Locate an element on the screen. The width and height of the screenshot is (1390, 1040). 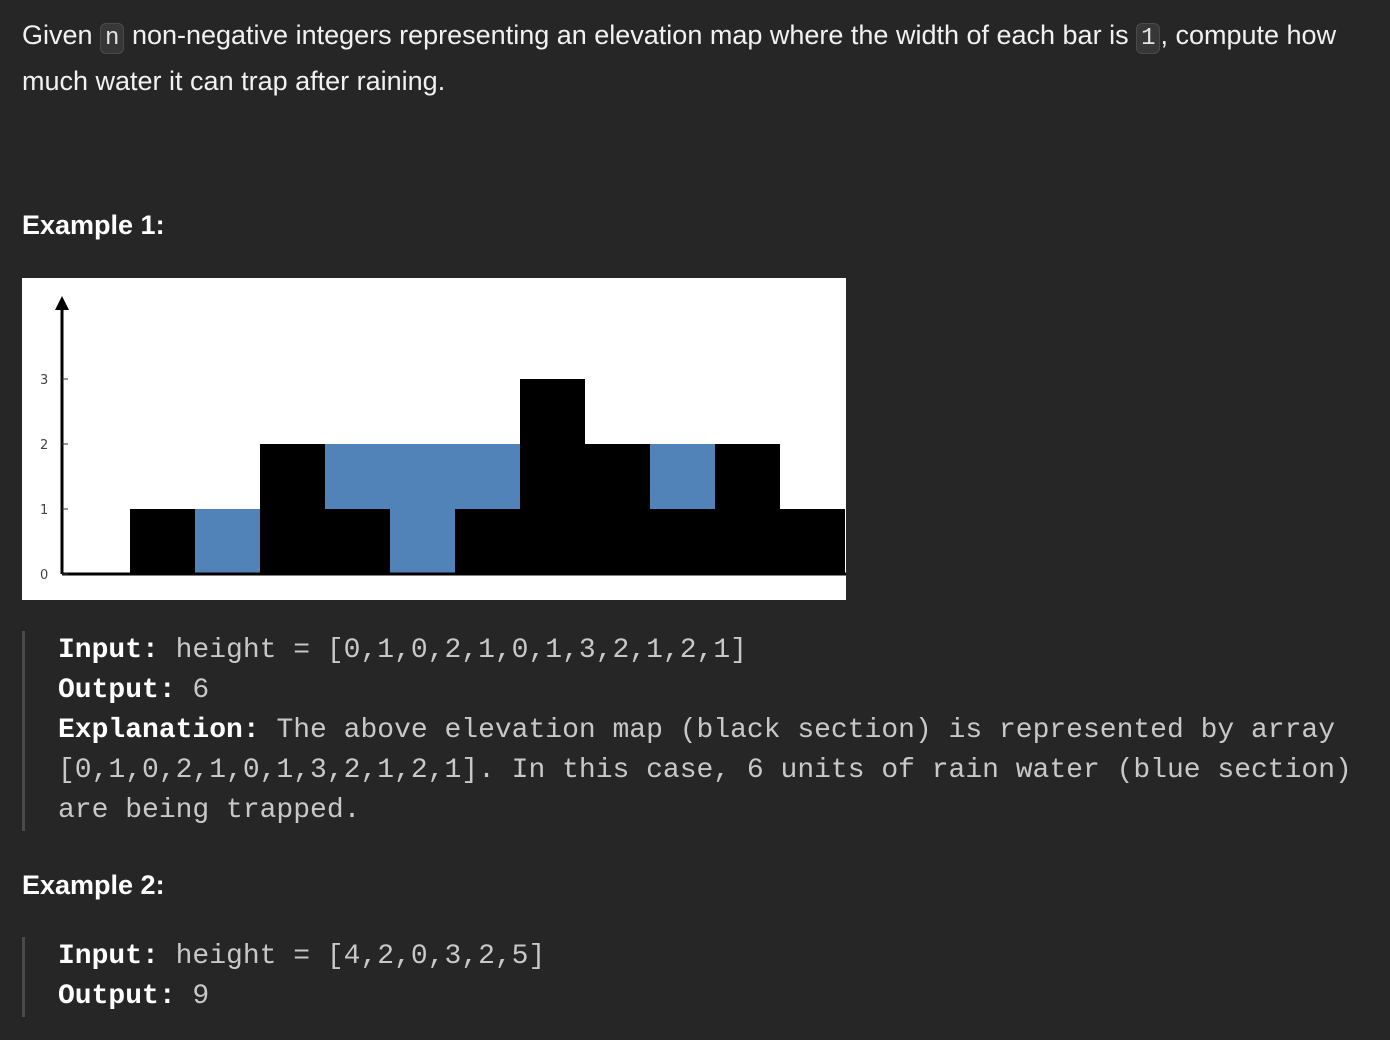
example-2-output-line: Output: 9 is located at coordinates (301, 997).